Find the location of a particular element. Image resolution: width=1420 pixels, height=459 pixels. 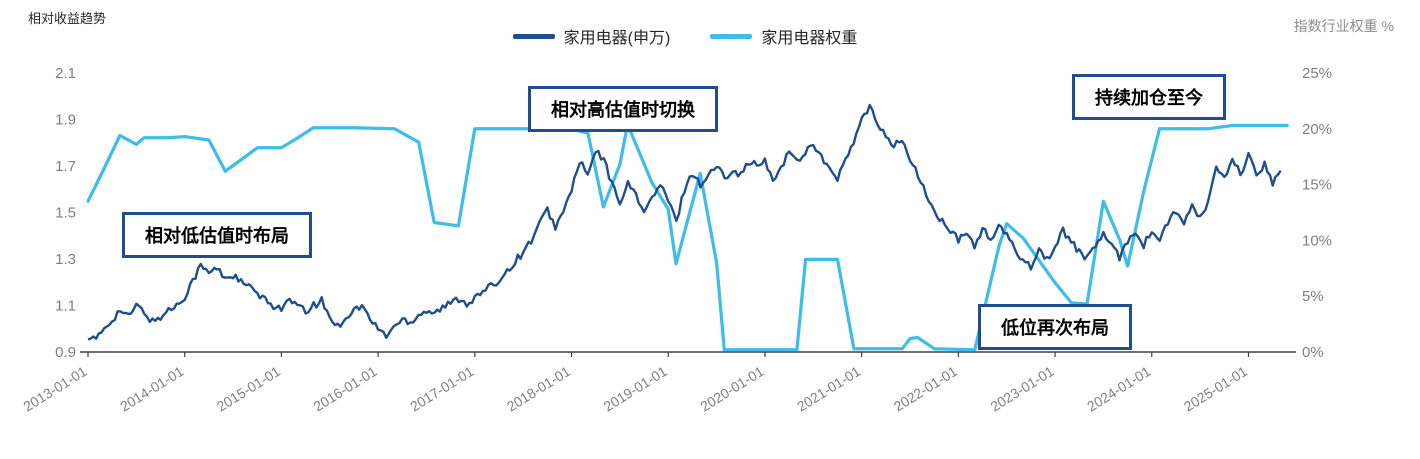

right-tick-label: 25% is located at coordinates (1317, 73).